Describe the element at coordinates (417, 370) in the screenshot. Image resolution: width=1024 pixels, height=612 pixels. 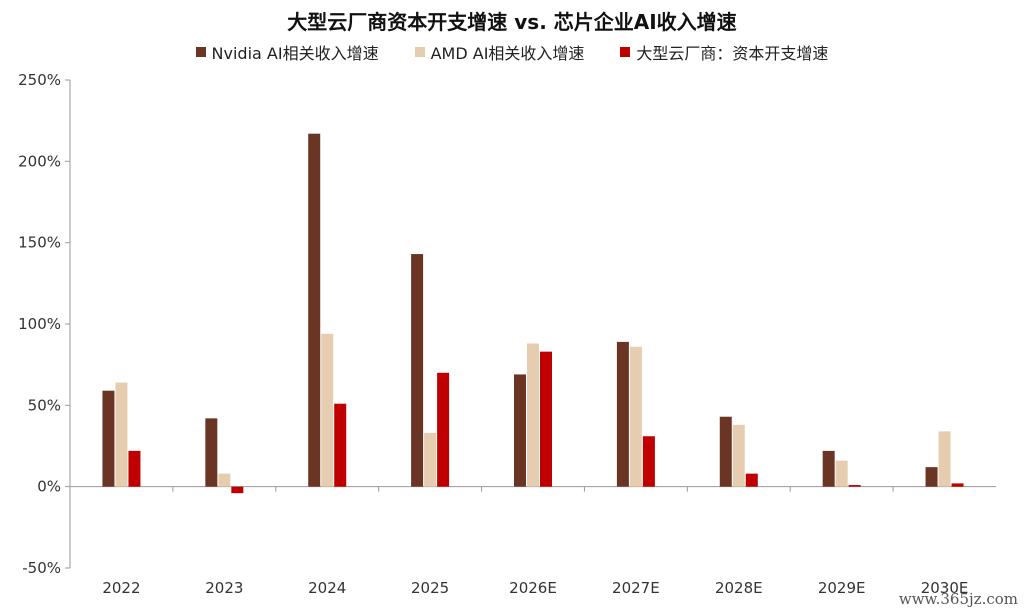
I see `bar-1-2025` at that location.